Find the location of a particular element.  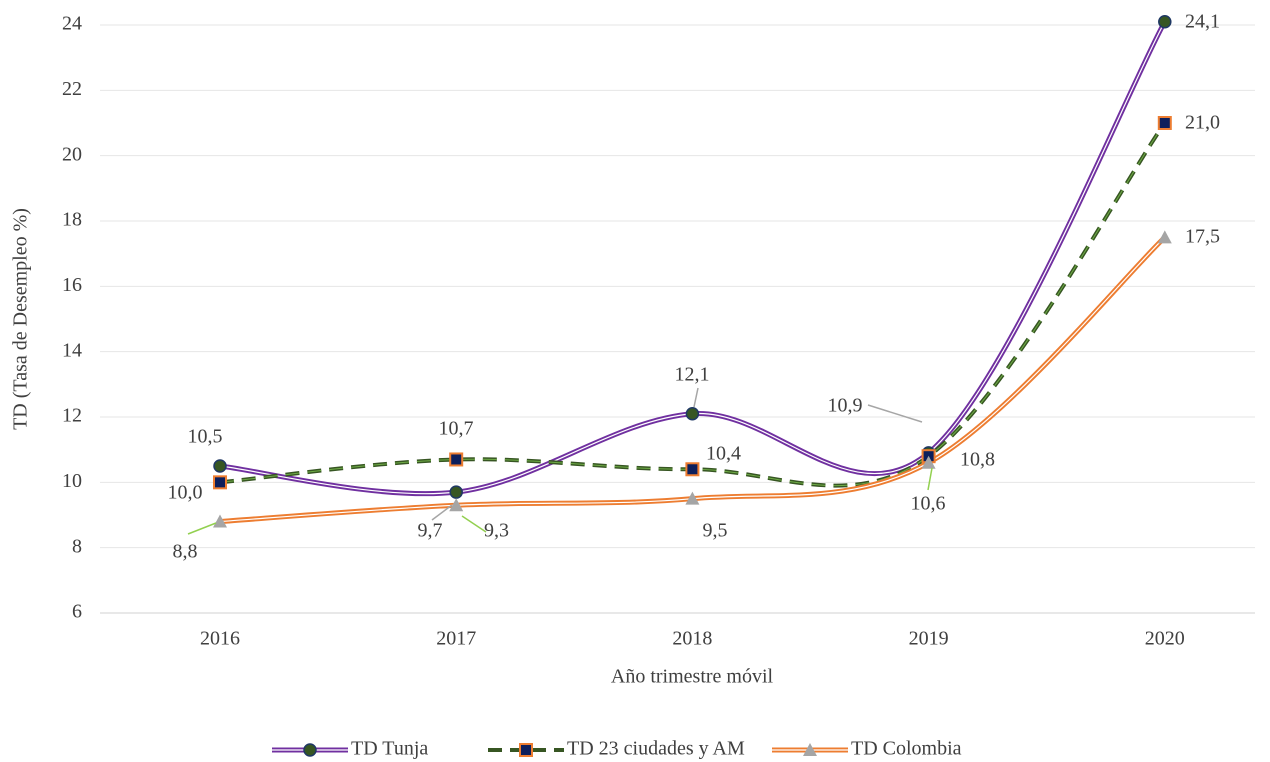

x-tick-label: 2018 is located at coordinates (692, 639).